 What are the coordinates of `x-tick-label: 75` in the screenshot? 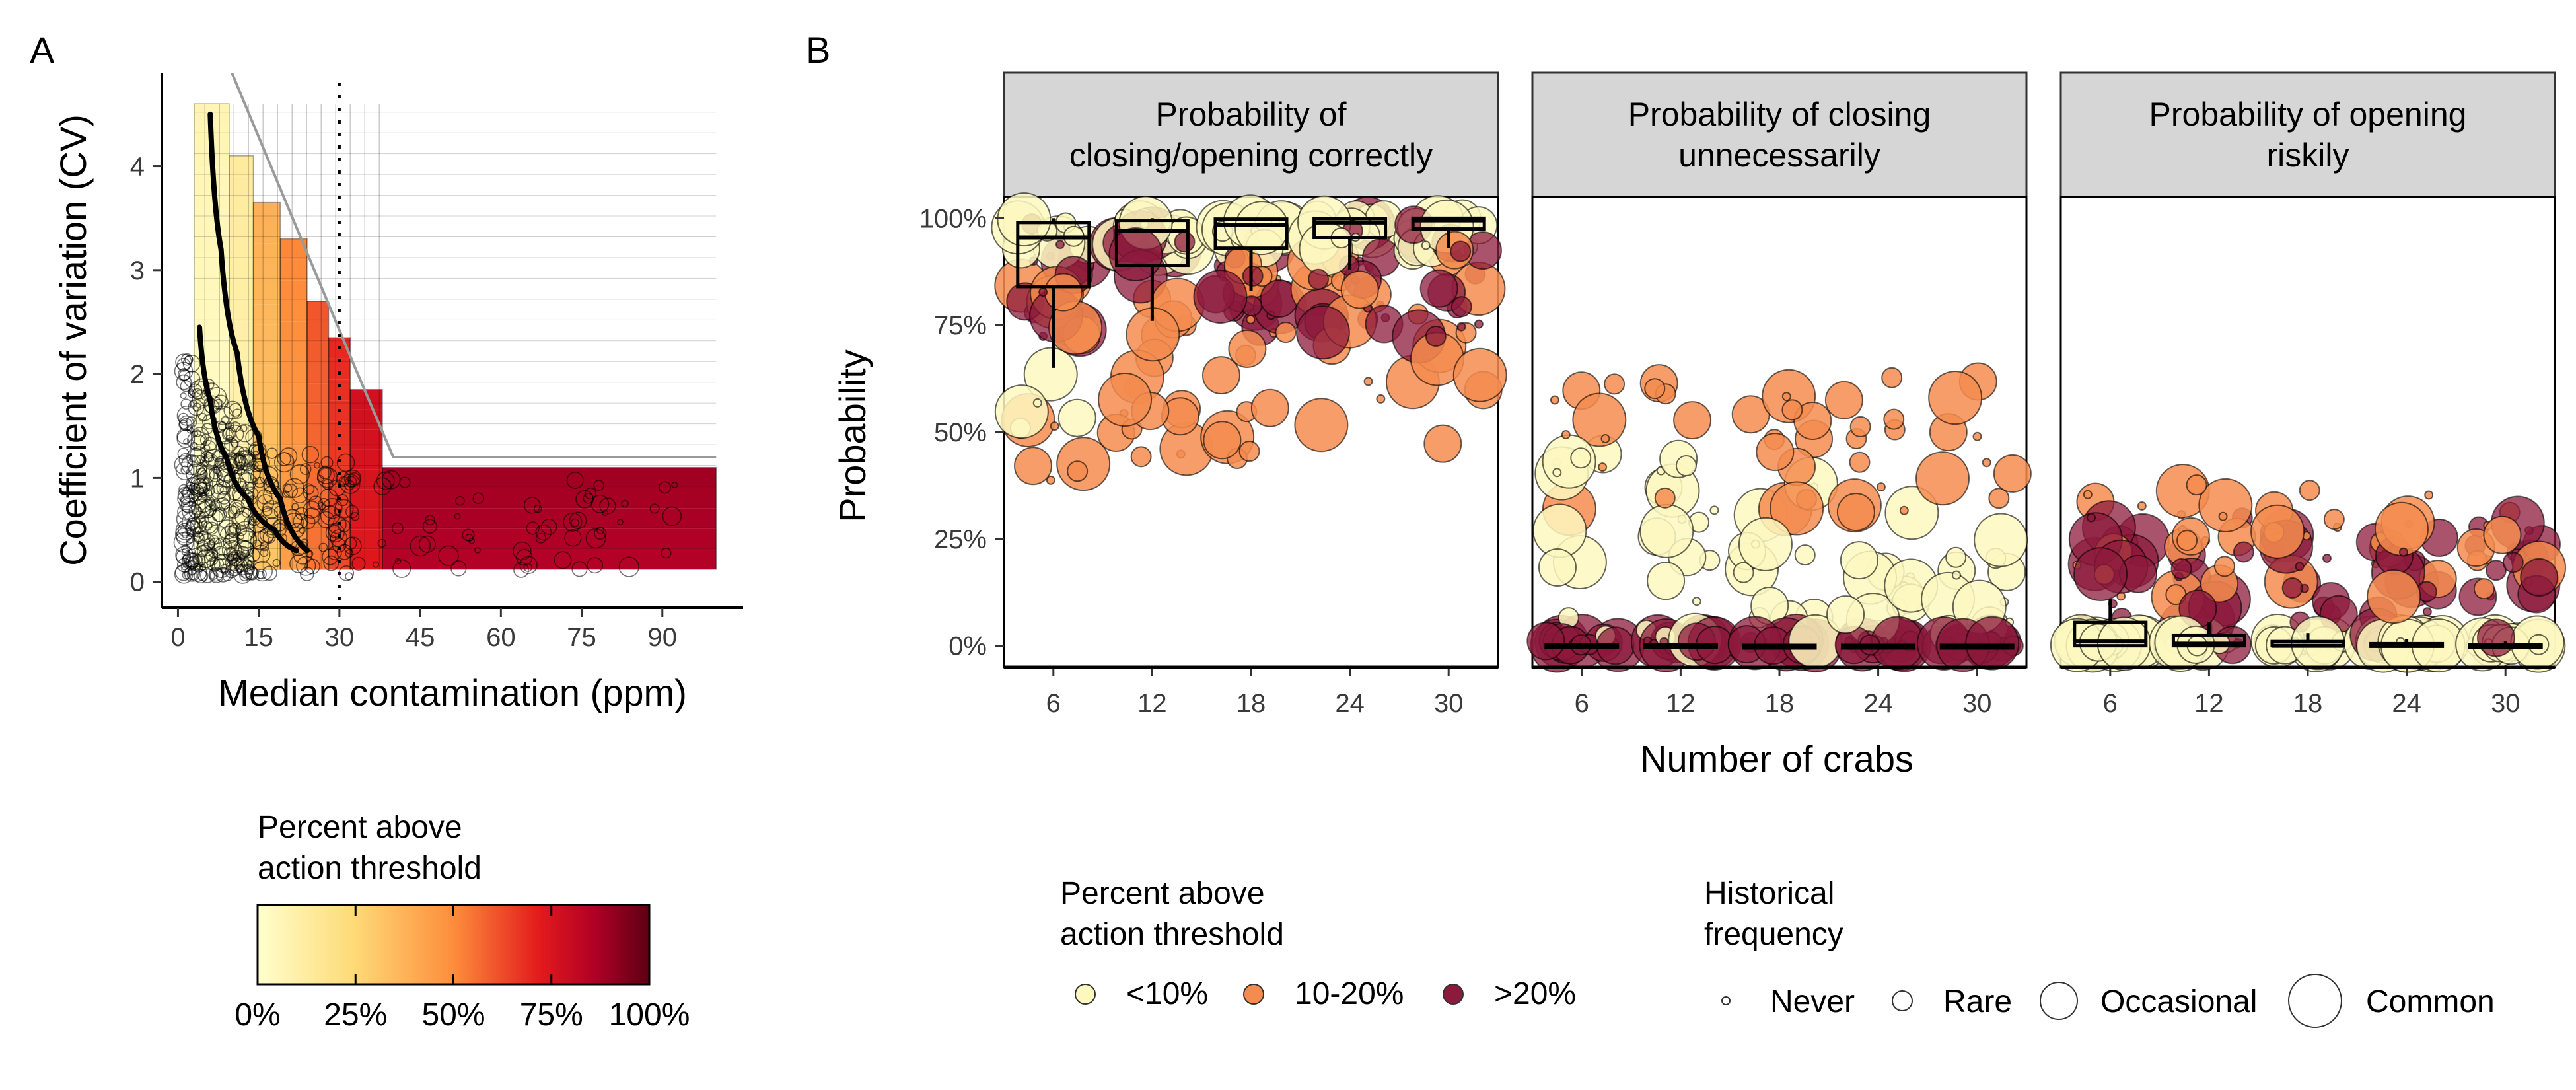 It's located at (582, 637).